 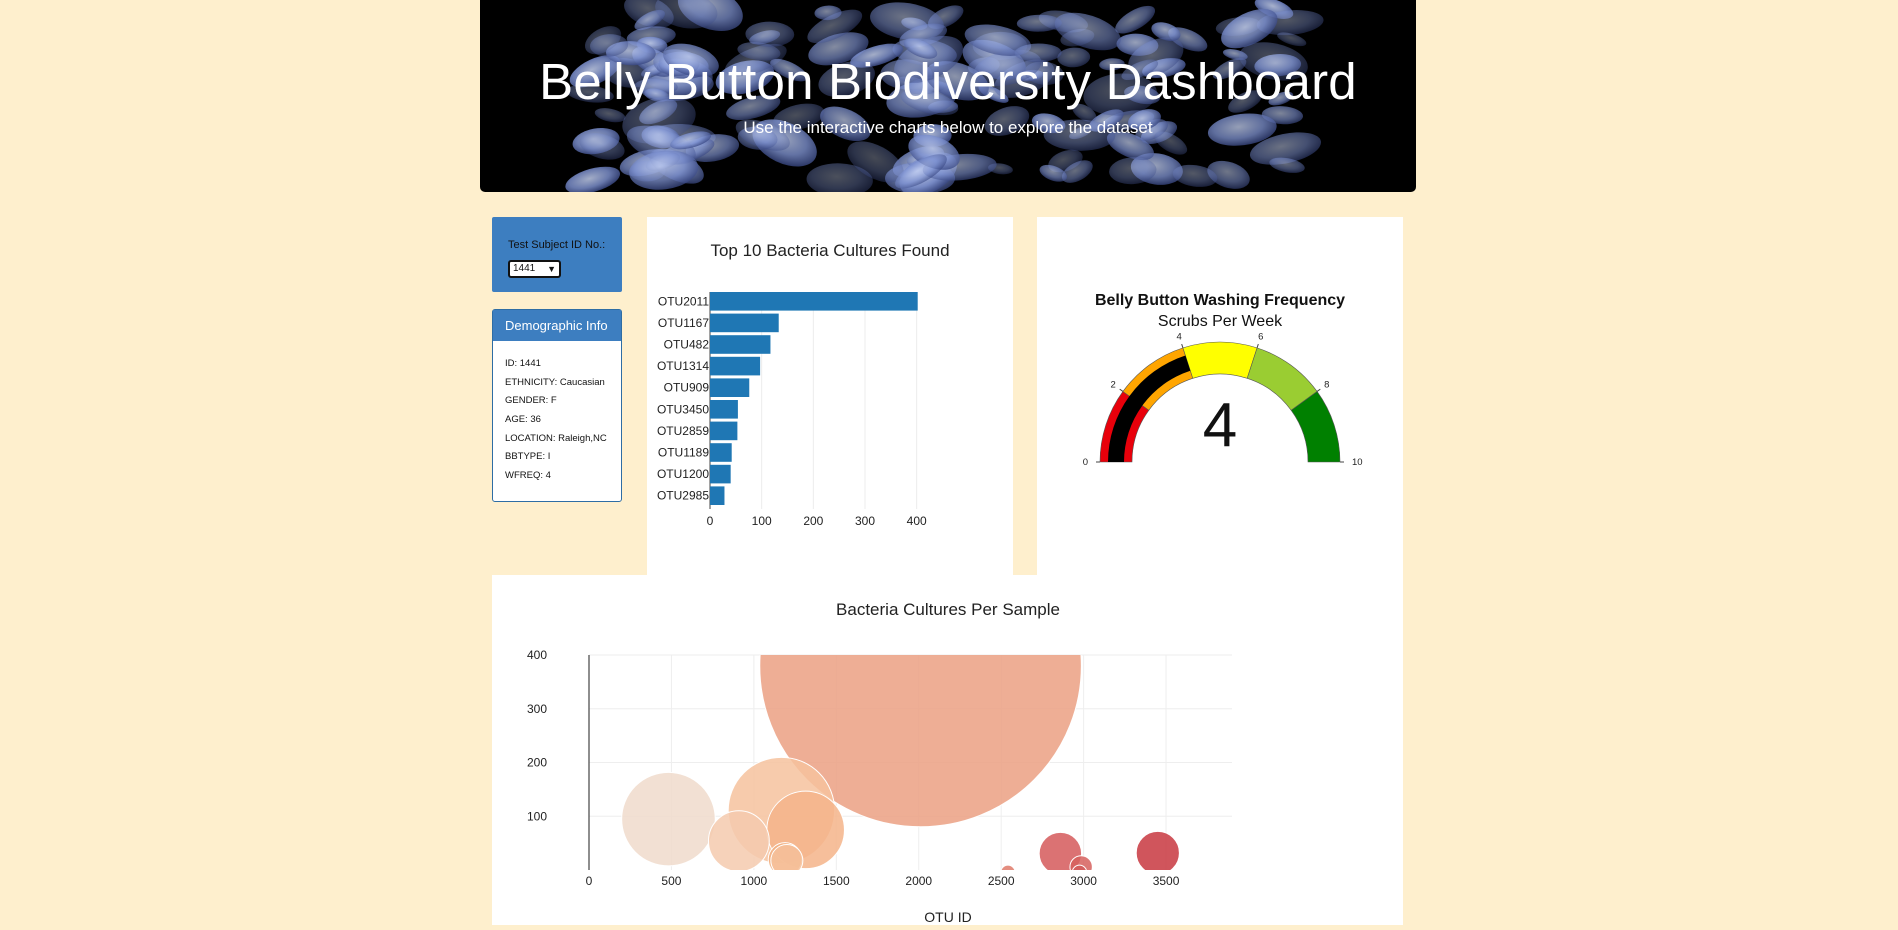 I want to click on bar-xtick-label: 200, so click(x=813, y=521).